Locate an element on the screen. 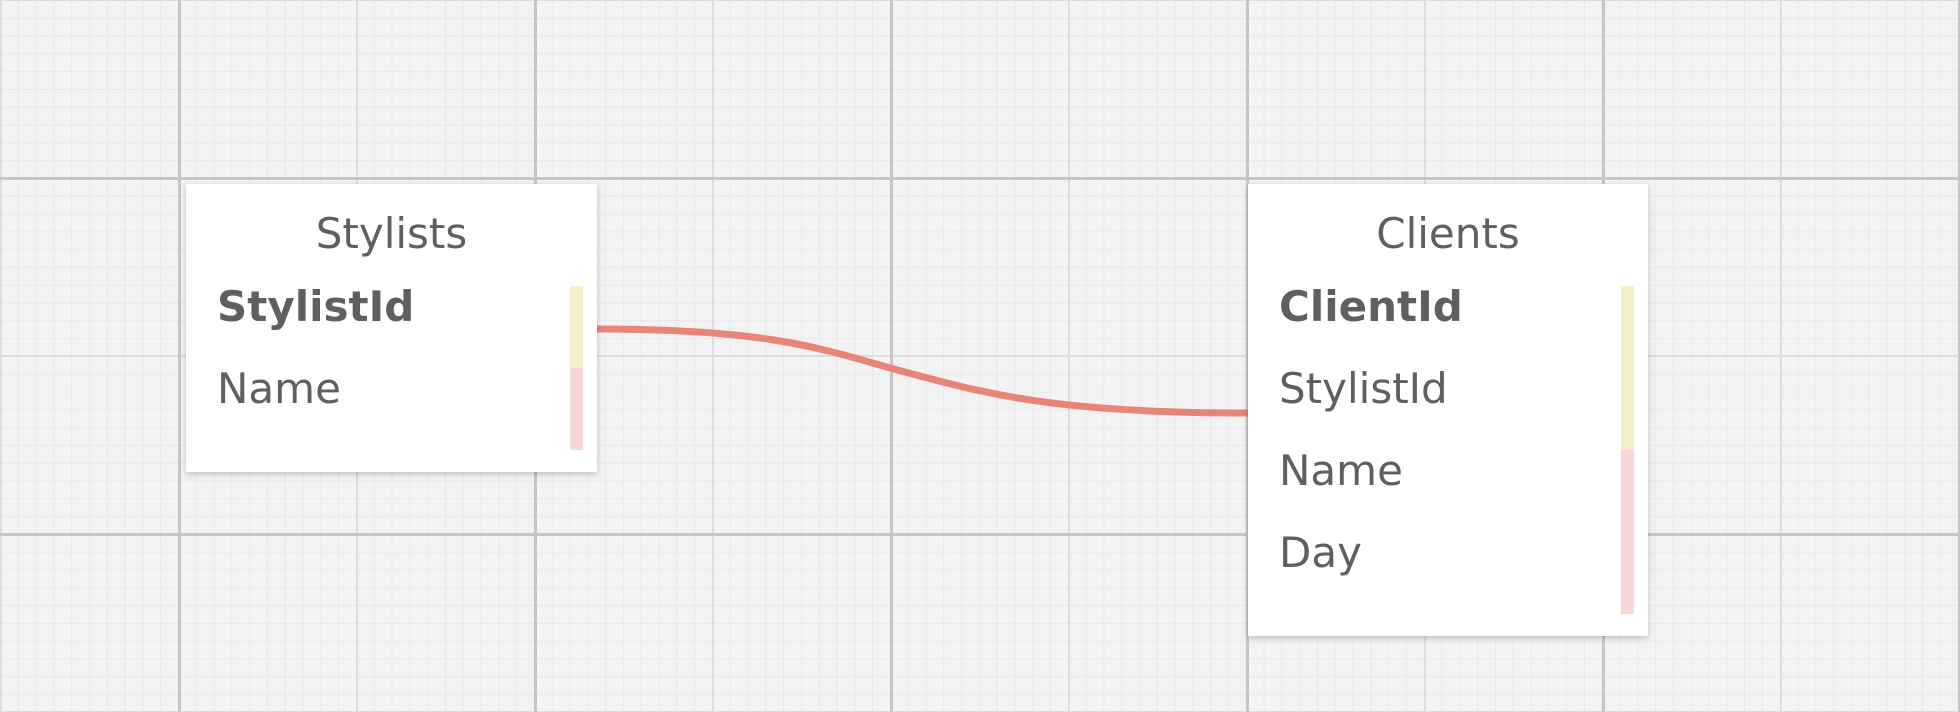 The image size is (1960, 712). table-title: Stylists is located at coordinates (391, 233).